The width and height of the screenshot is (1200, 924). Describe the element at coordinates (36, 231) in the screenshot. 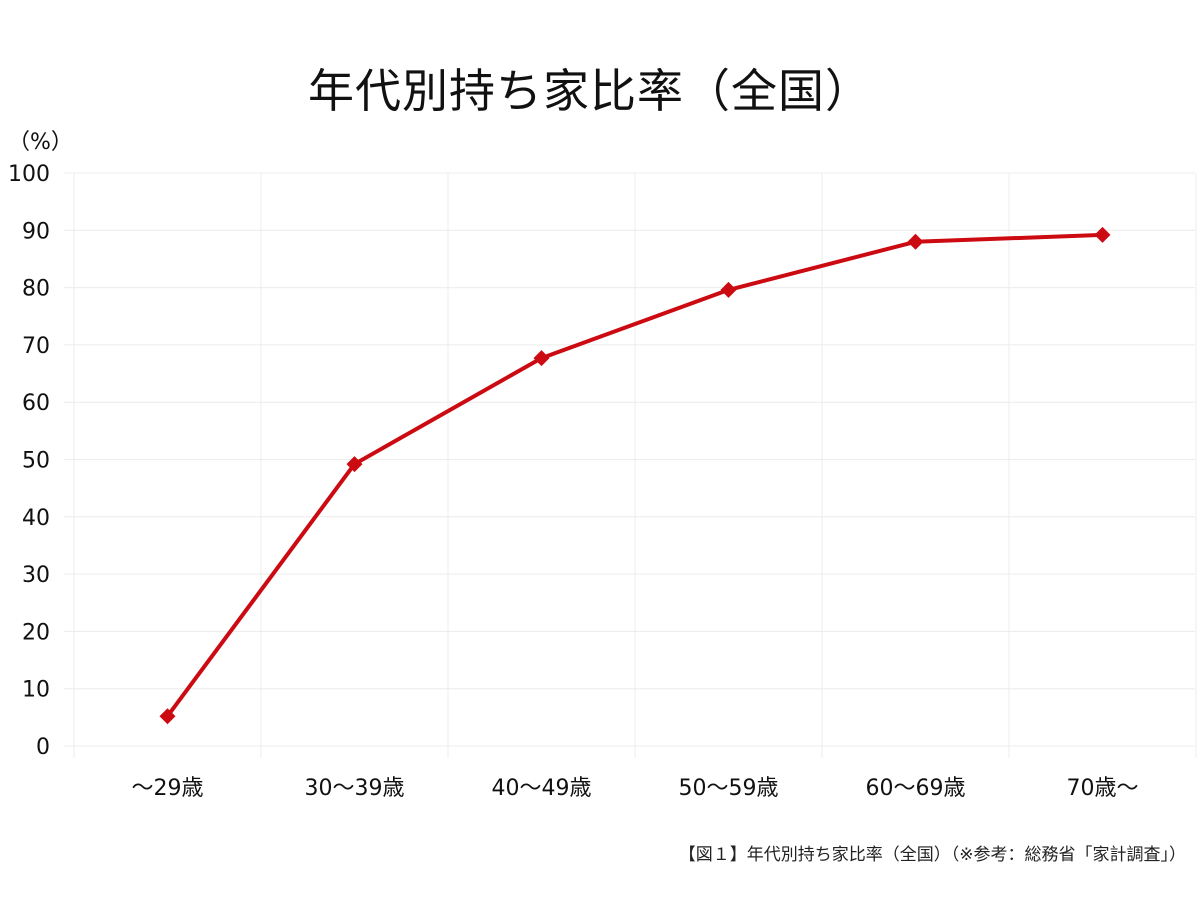

I see `y-tick-label: 90` at that location.